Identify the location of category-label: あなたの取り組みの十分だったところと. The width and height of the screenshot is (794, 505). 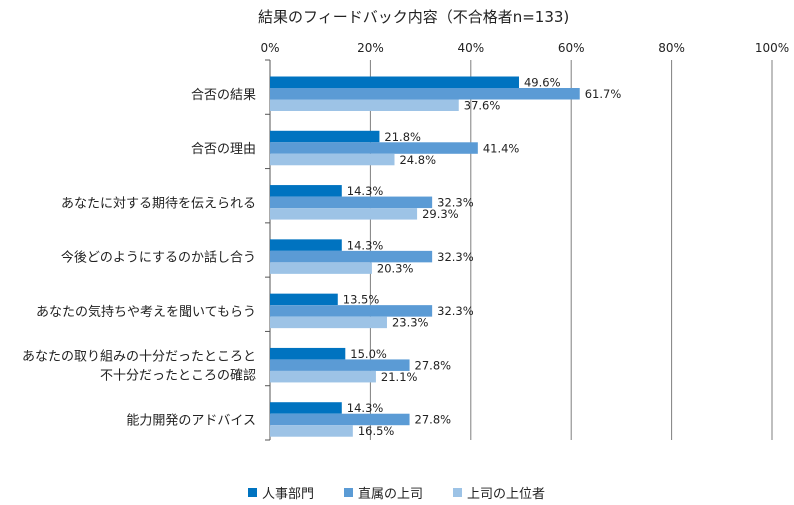
(139, 357).